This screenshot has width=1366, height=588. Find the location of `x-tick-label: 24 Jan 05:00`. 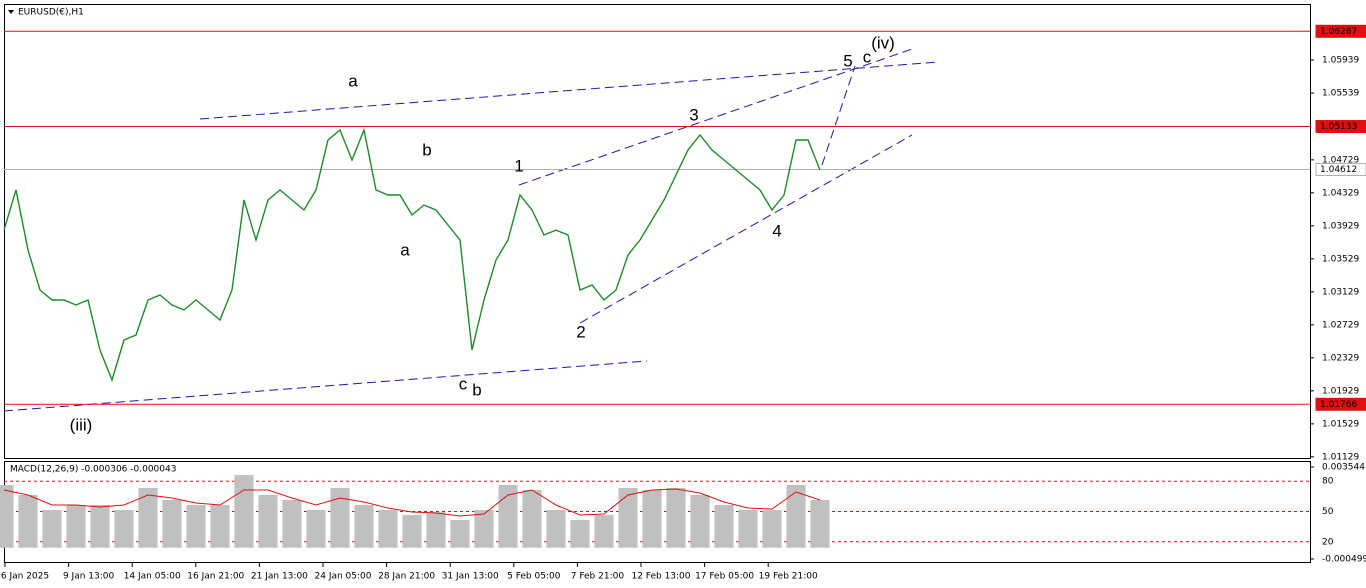

x-tick-label: 24 Jan 05:00 is located at coordinates (343, 577).